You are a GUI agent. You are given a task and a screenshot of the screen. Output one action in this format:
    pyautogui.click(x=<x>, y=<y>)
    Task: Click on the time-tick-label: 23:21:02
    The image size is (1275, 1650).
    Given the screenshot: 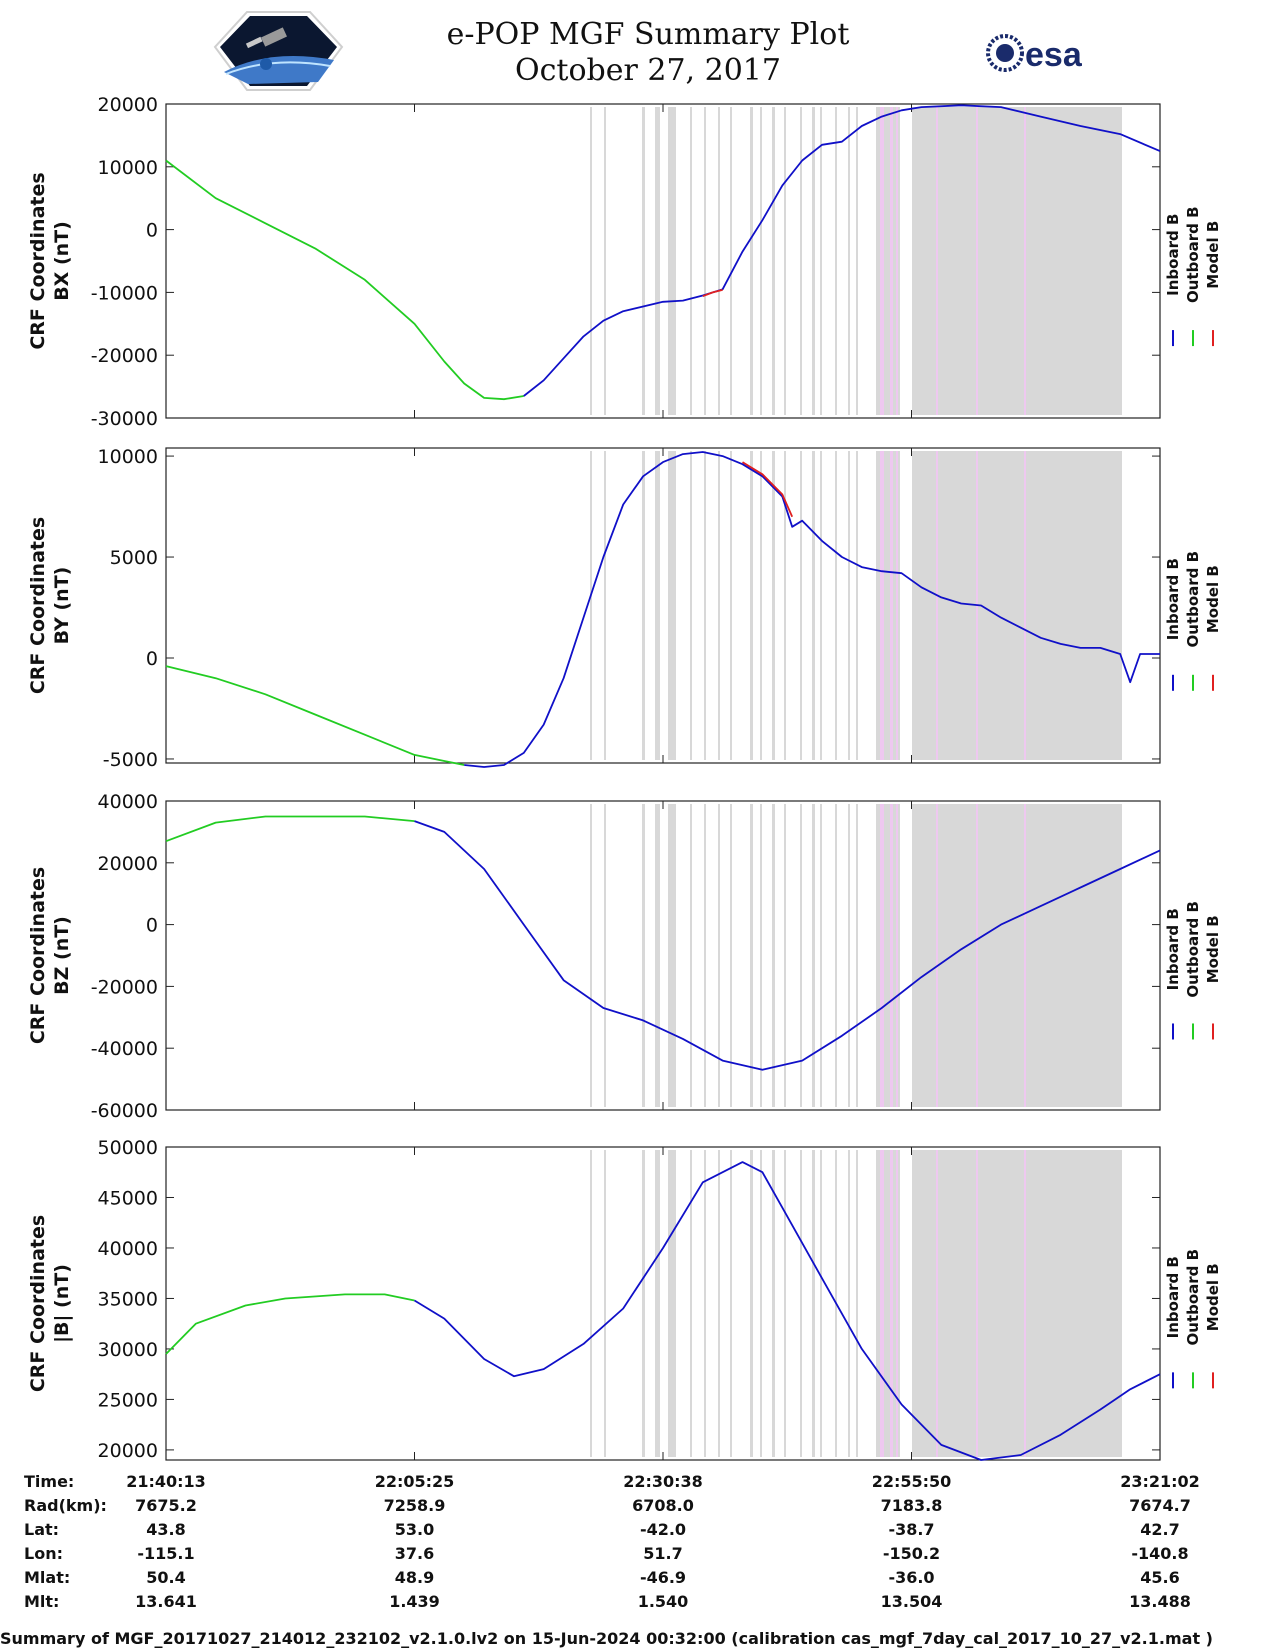 What is the action you would take?
    pyautogui.click(x=1160, y=1481)
    